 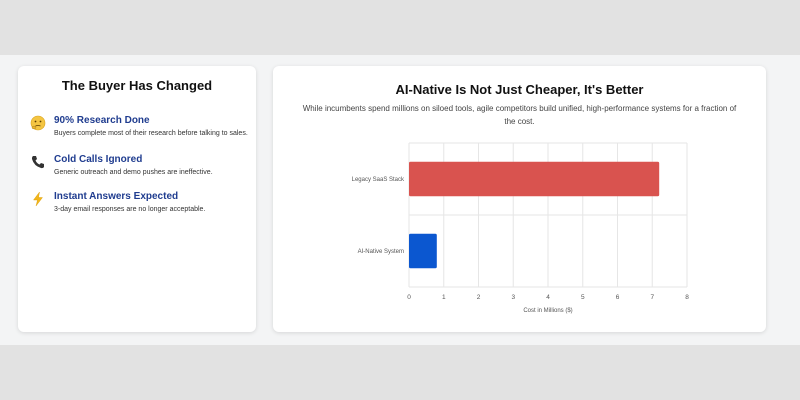 I want to click on y-tick-label: AI-Native System, so click(x=381, y=252).